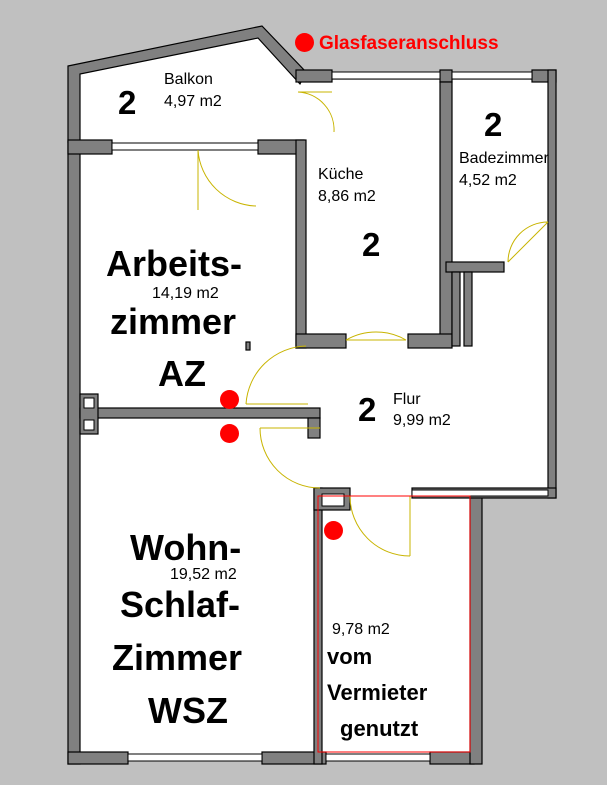 This screenshot has height=785, width=607. I want to click on wsz-line1: Wohn-, so click(186, 547).